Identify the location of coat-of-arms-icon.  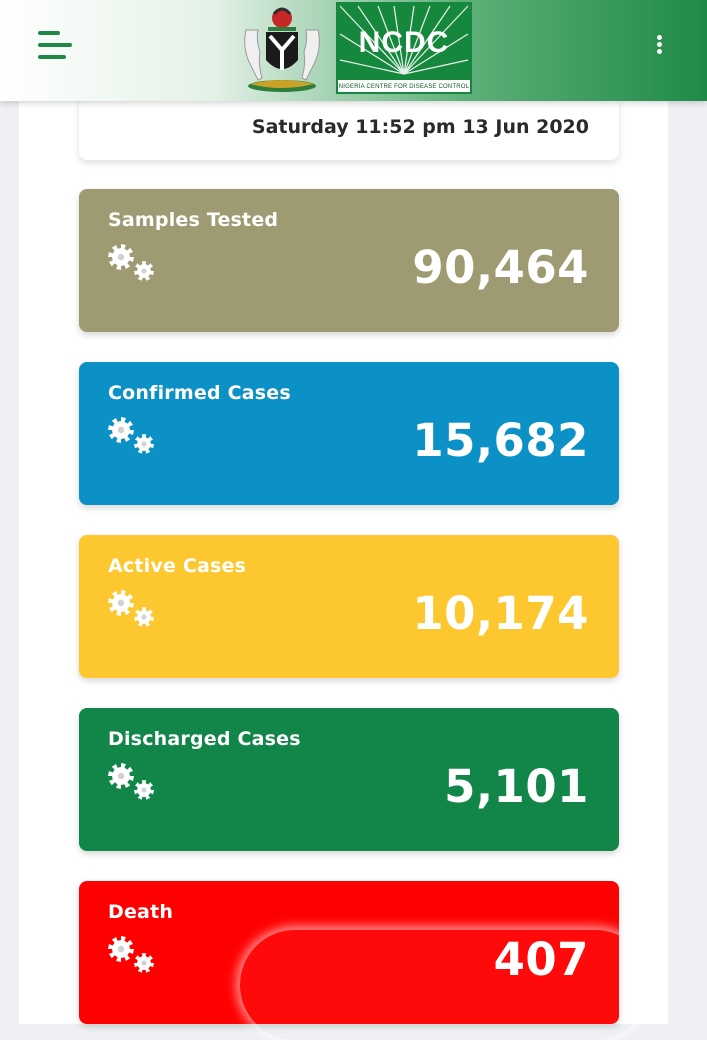
(282, 49).